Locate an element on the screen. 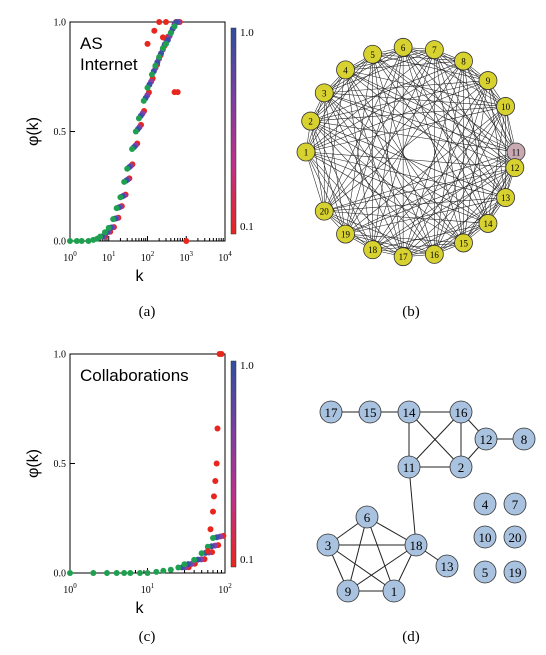  network-b-node-label: 10 is located at coordinates (506, 107).